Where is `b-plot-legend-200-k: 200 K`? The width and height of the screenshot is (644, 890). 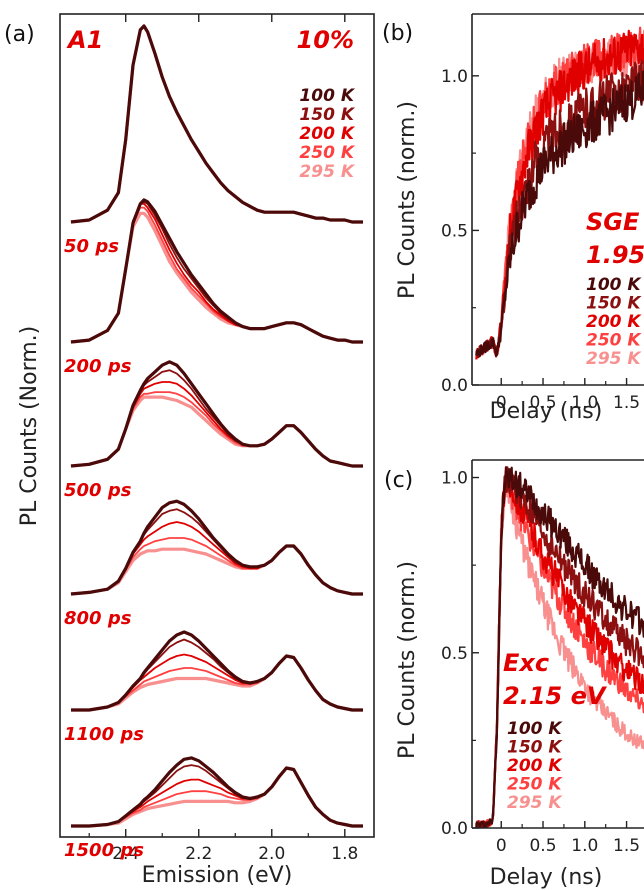
b-plot-legend-200-k: 200 K is located at coordinates (614, 322).